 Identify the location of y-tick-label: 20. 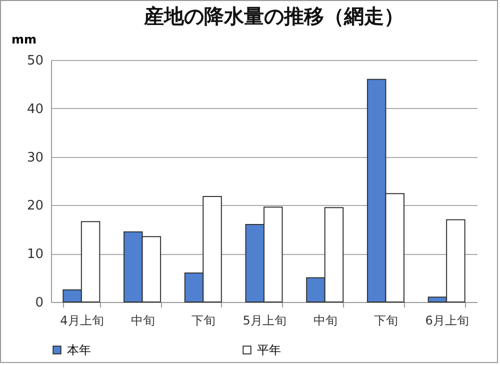
(35, 206).